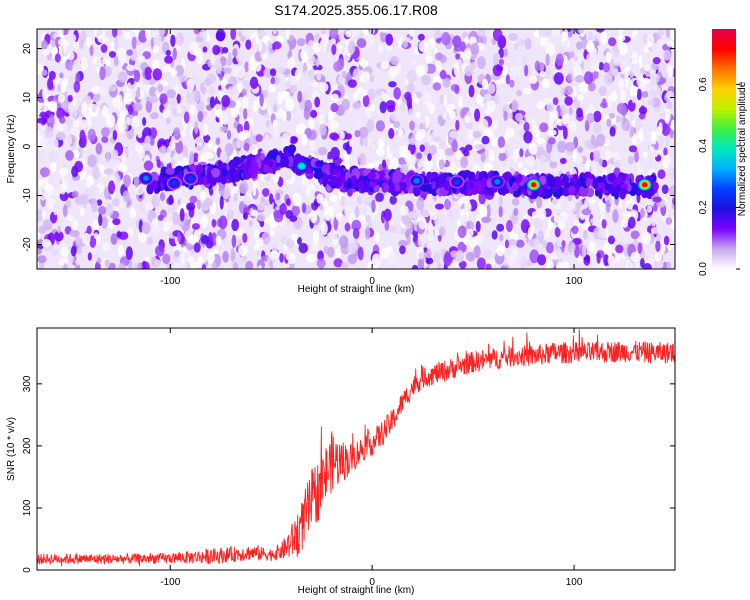 This screenshot has width=750, height=600. Describe the element at coordinates (356, 590) in the screenshot. I see `snr-x-label: Height of straight line (km)` at that location.